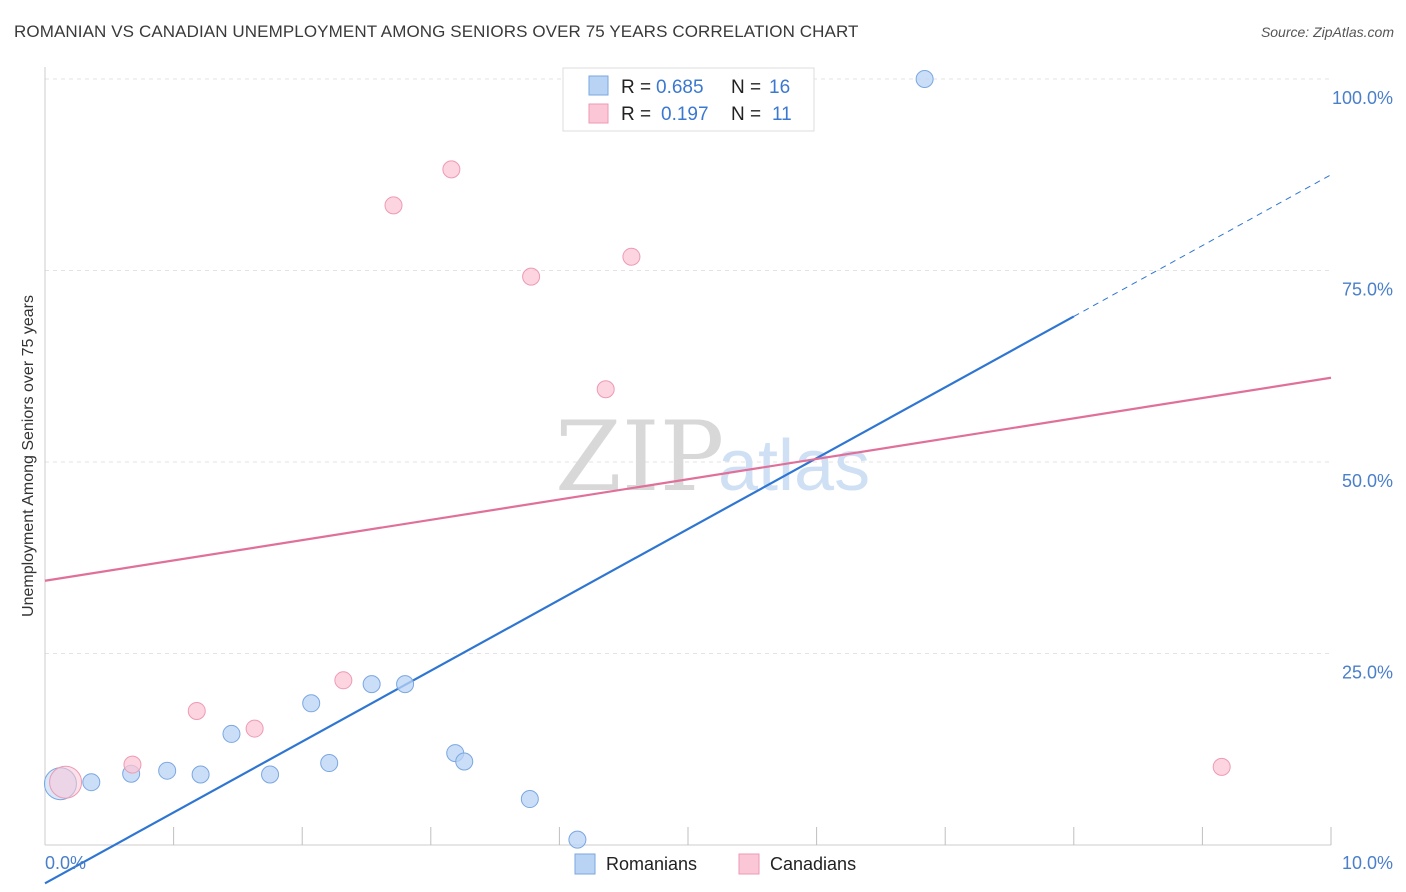 The image size is (1406, 892). What do you see at coordinates (1327, 32) in the screenshot?
I see `source-credit: Source: ZipAtlas.com` at bounding box center [1327, 32].